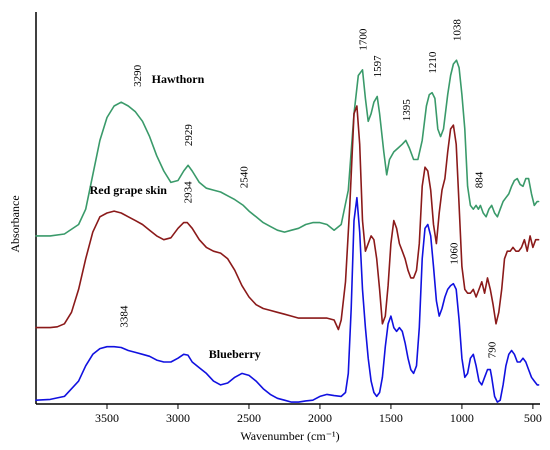 The image size is (550, 450). Describe the element at coordinates (378, 66) in the screenshot. I see `peak-label-1597: 1597` at that location.